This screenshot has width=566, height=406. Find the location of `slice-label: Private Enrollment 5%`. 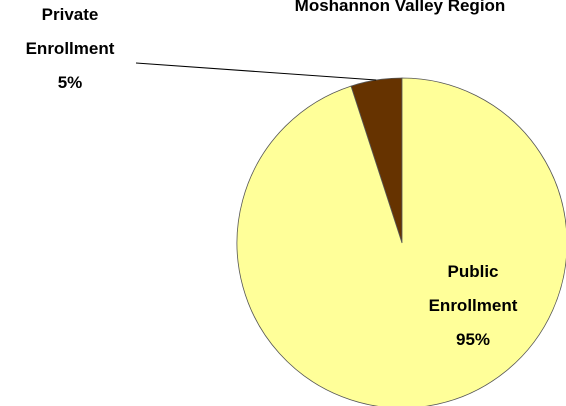

slice-label: Private Enrollment 5% is located at coordinates (70, 50).